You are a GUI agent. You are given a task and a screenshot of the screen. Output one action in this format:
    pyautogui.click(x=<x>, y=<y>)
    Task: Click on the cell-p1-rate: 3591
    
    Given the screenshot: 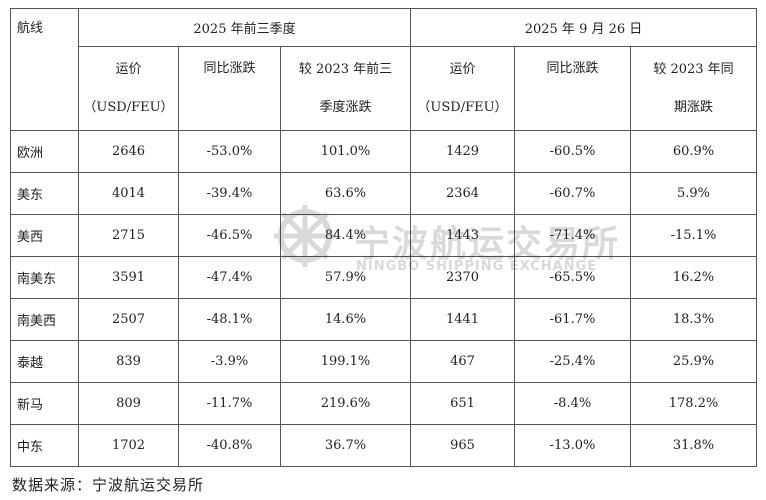 What is the action you would take?
    pyautogui.click(x=128, y=277)
    